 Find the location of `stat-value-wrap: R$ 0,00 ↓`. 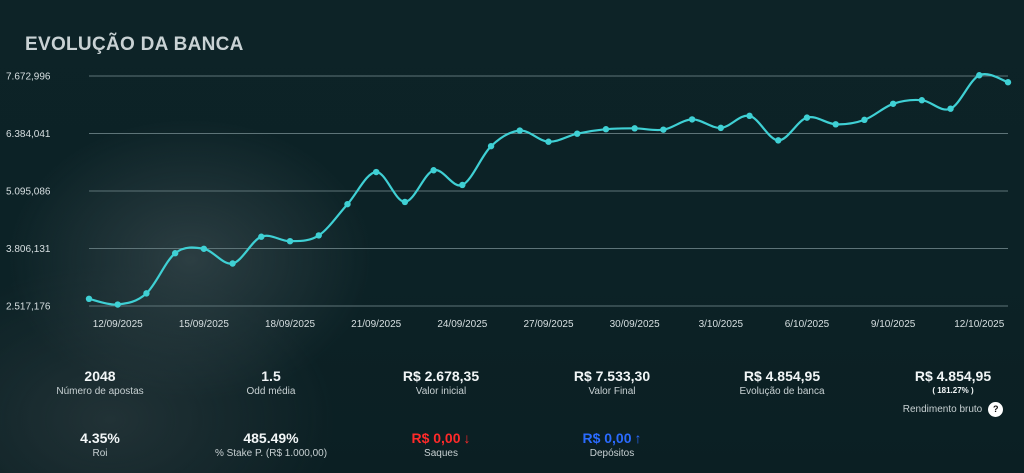

stat-value-wrap: R$ 0,00 ↓ is located at coordinates (441, 438).